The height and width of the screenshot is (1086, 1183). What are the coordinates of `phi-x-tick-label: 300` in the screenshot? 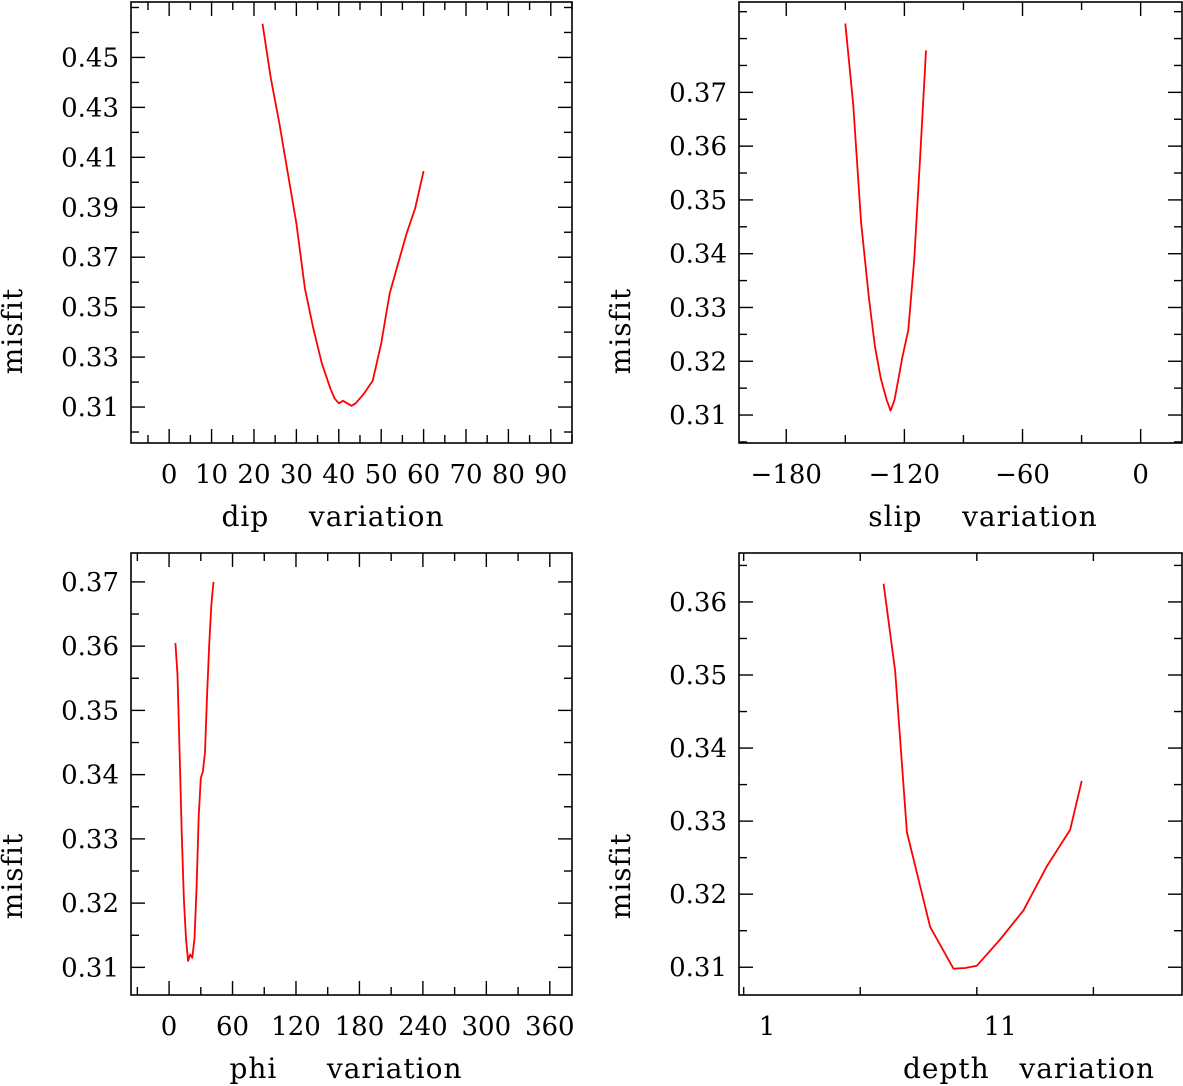 It's located at (487, 1027).